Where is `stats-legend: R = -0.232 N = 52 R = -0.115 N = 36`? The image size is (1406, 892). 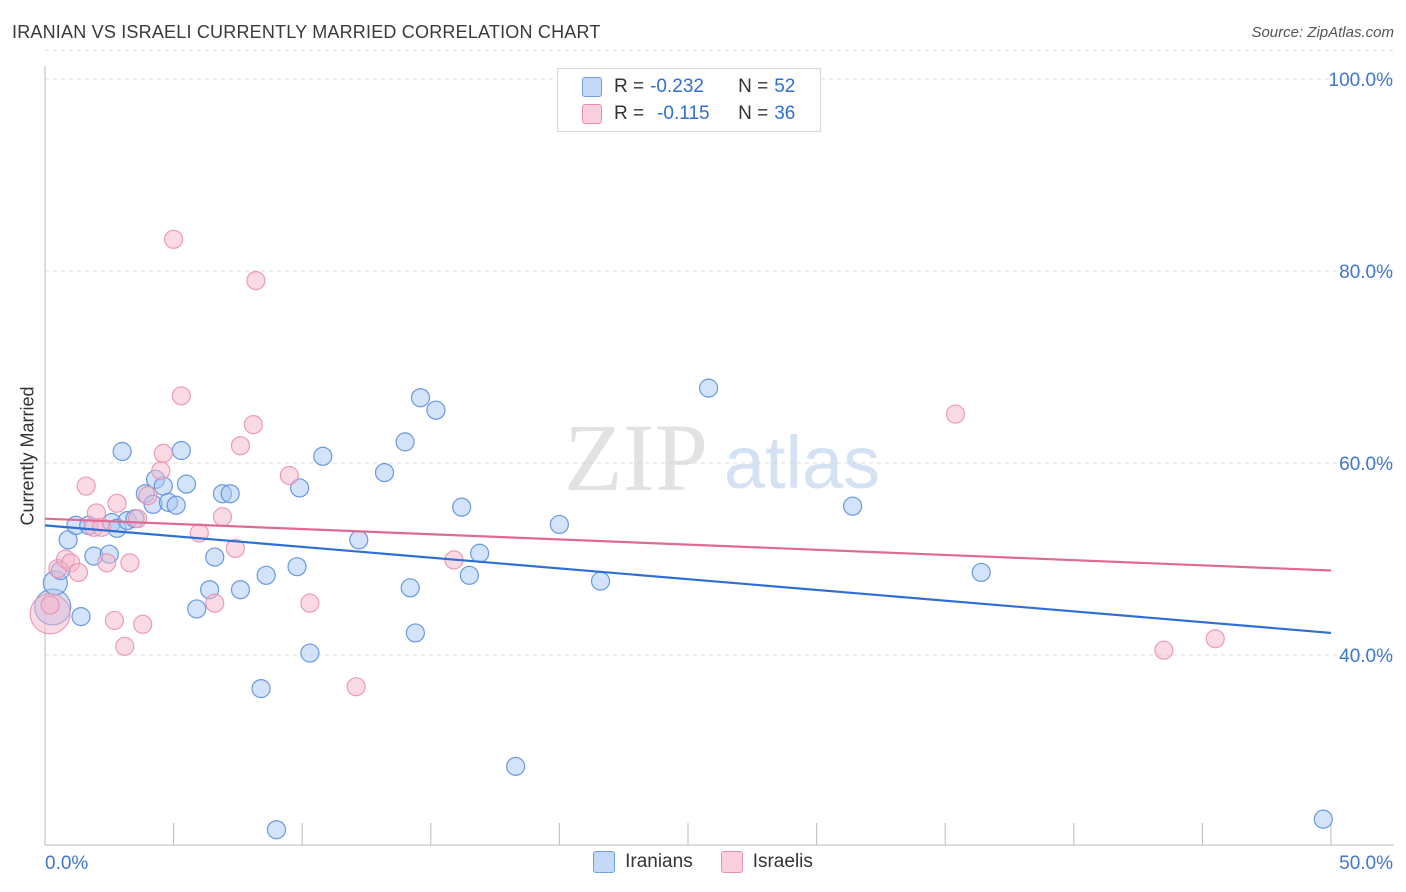
stats-legend: R = -0.232 N = 52 R = -0.115 N = 36 is located at coordinates (689, 100).